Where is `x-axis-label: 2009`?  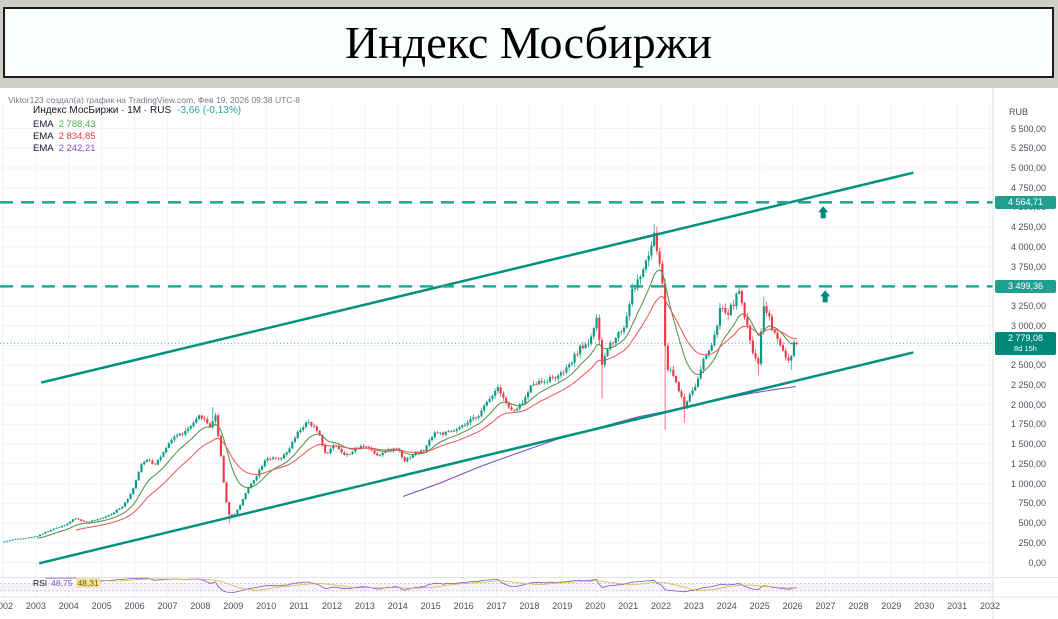
x-axis-label: 2009 is located at coordinates (233, 606).